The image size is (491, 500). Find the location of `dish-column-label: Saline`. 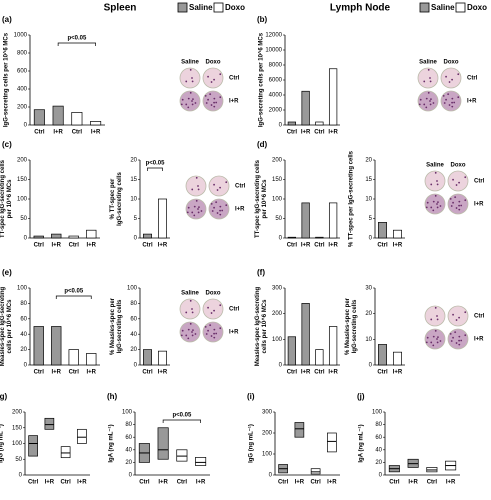

dish-column-label: Saline is located at coordinates (190, 294).